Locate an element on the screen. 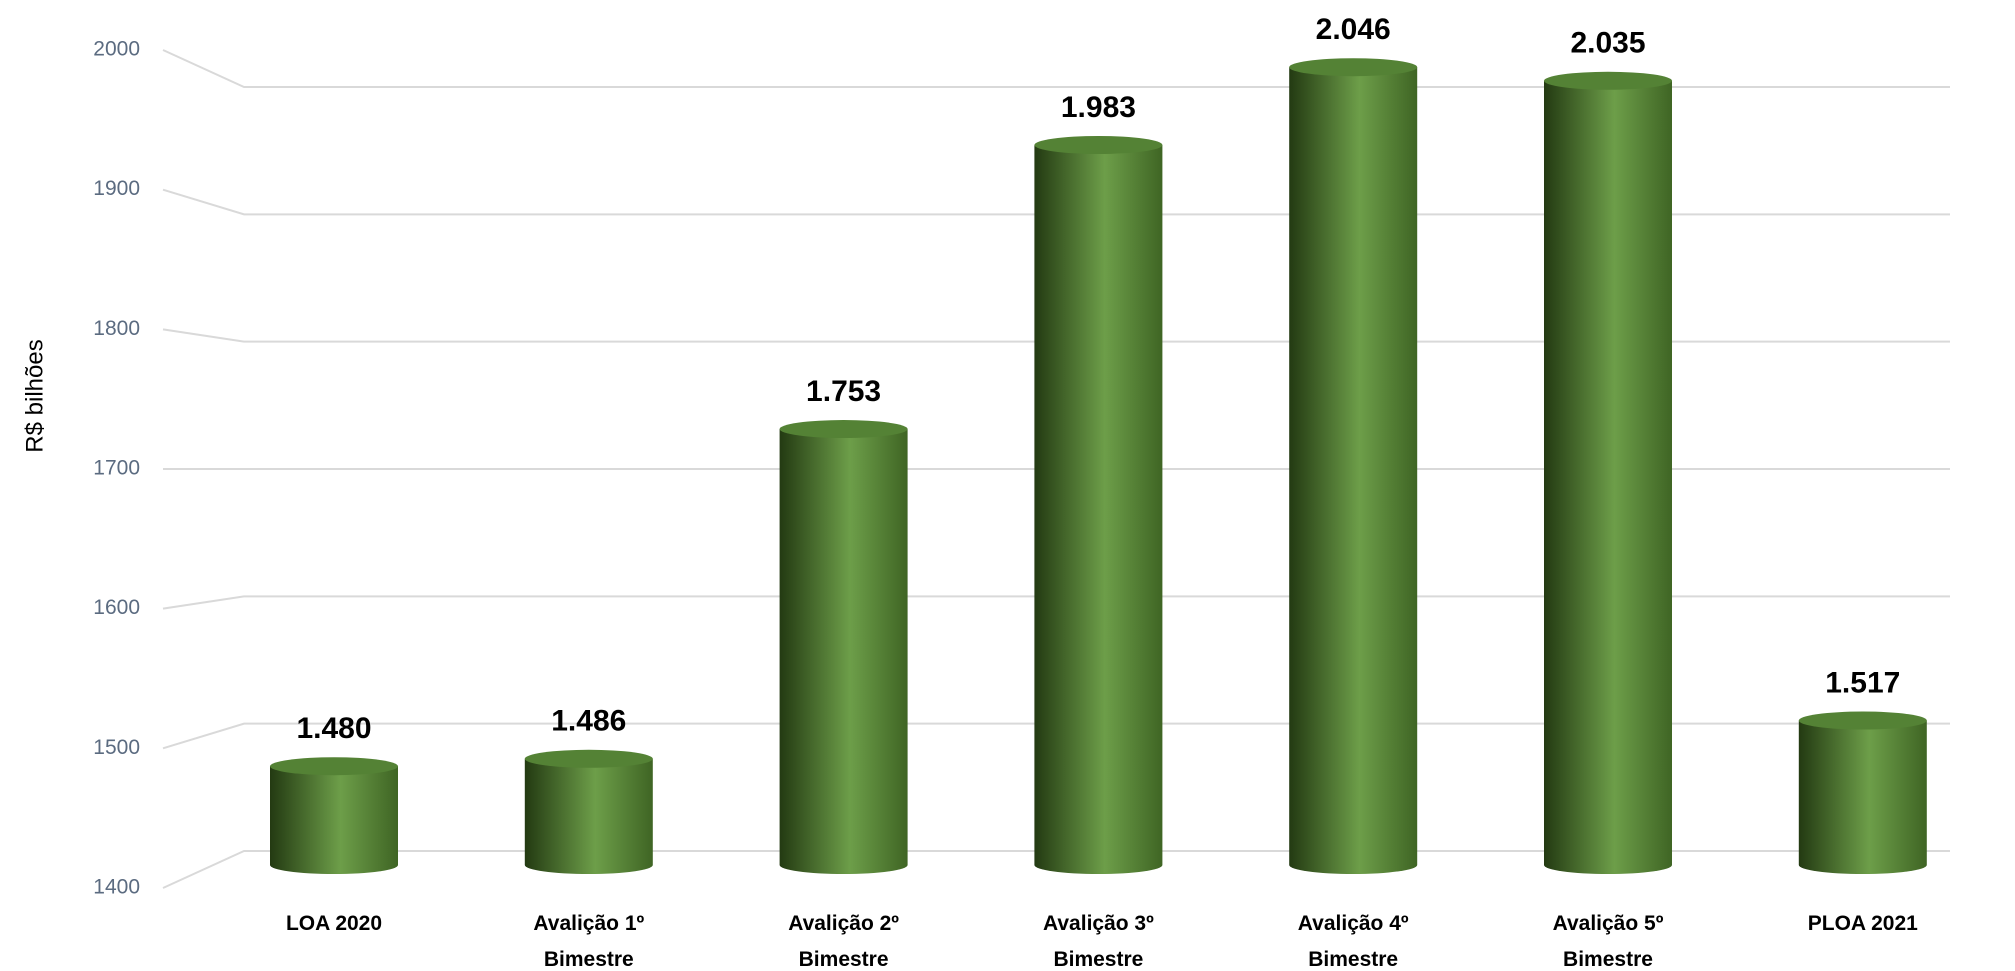 The image size is (2015, 971). value-label: 2.035 is located at coordinates (1607, 43).